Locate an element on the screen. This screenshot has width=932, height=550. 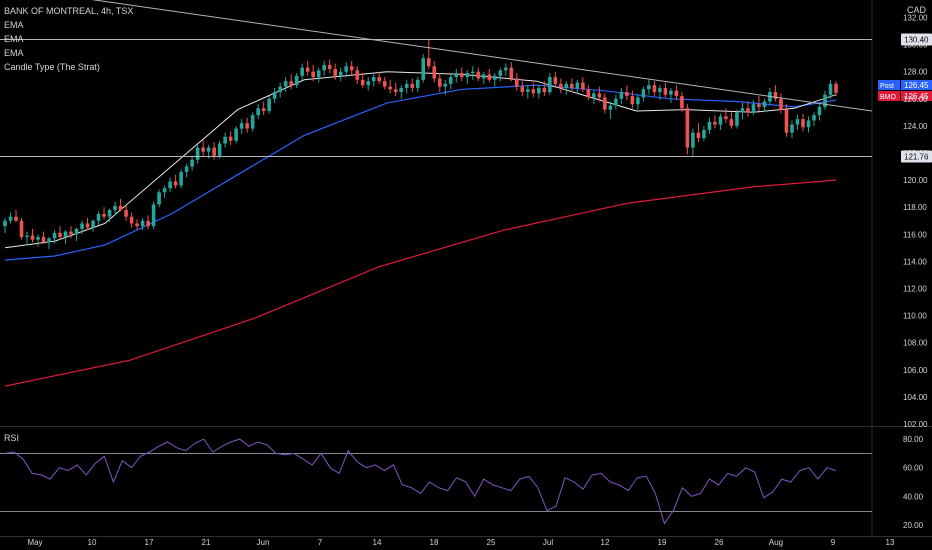
time-tick-label: Aug is located at coordinates (776, 542).